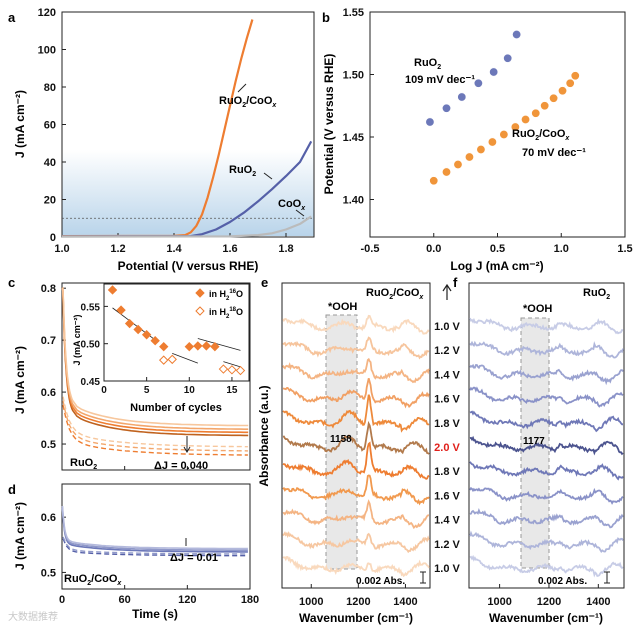 Image resolution: width=635 pixels, height=629 pixels. What do you see at coordinates (534, 441) in the screenshot?
I see `peak-label-f: 1177` at bounding box center [534, 441].